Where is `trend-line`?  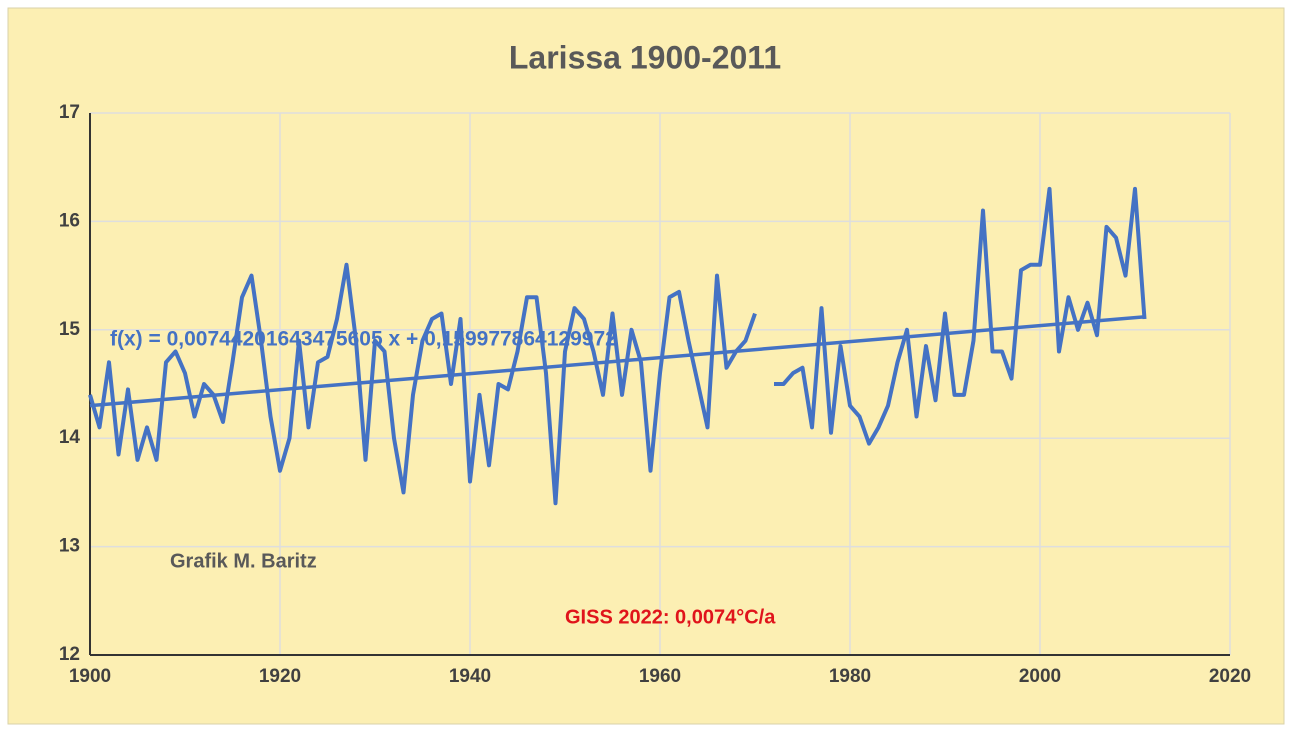 trend-line is located at coordinates (617, 361).